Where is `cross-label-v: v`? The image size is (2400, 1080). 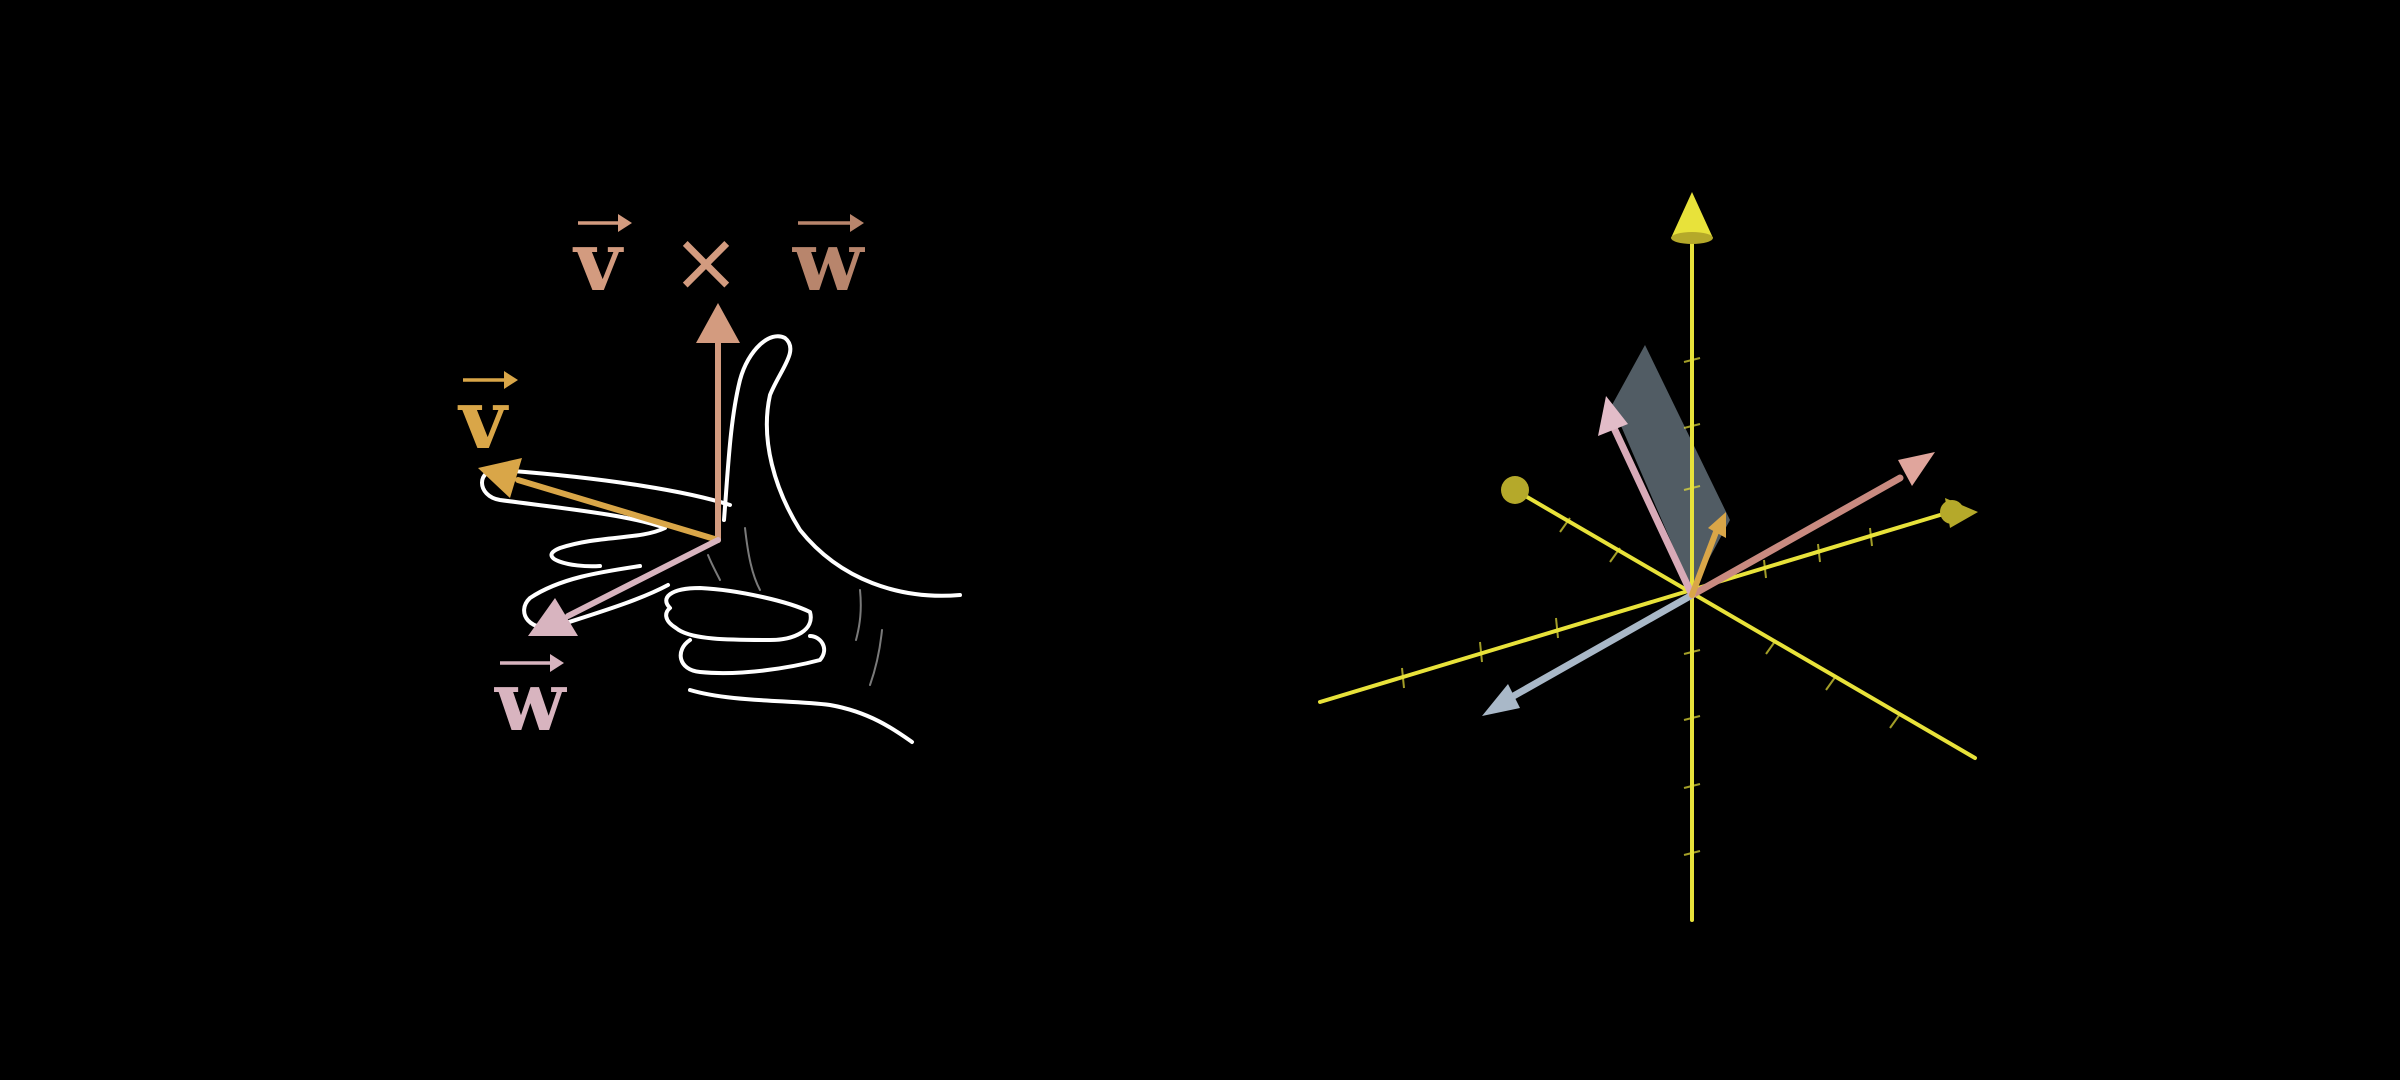 cross-label-v: v is located at coordinates (598, 262).